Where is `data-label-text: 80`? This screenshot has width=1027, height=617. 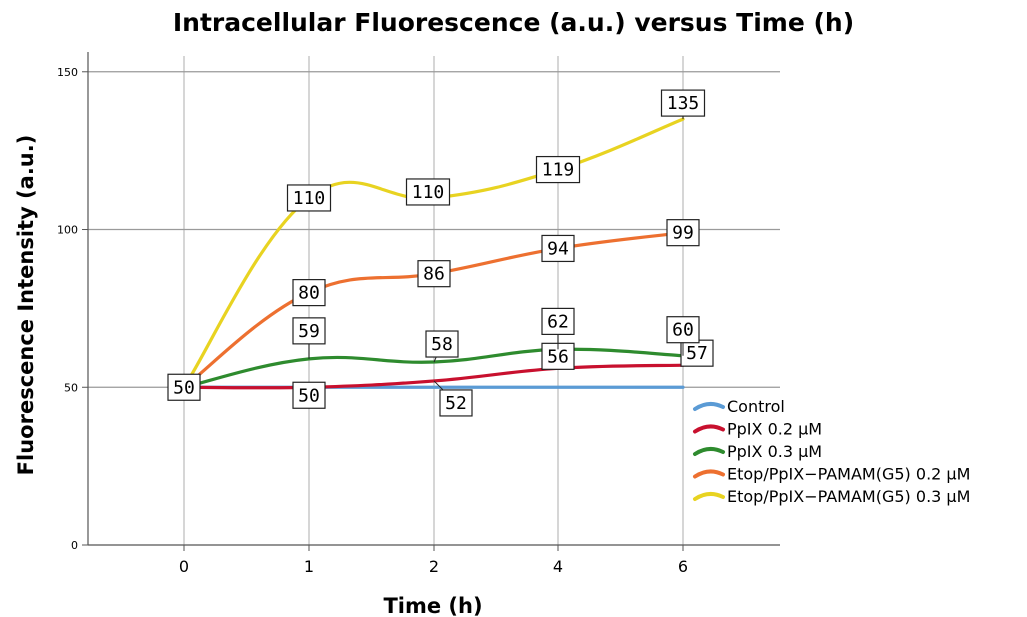
data-label-text: 80 is located at coordinates (309, 293).